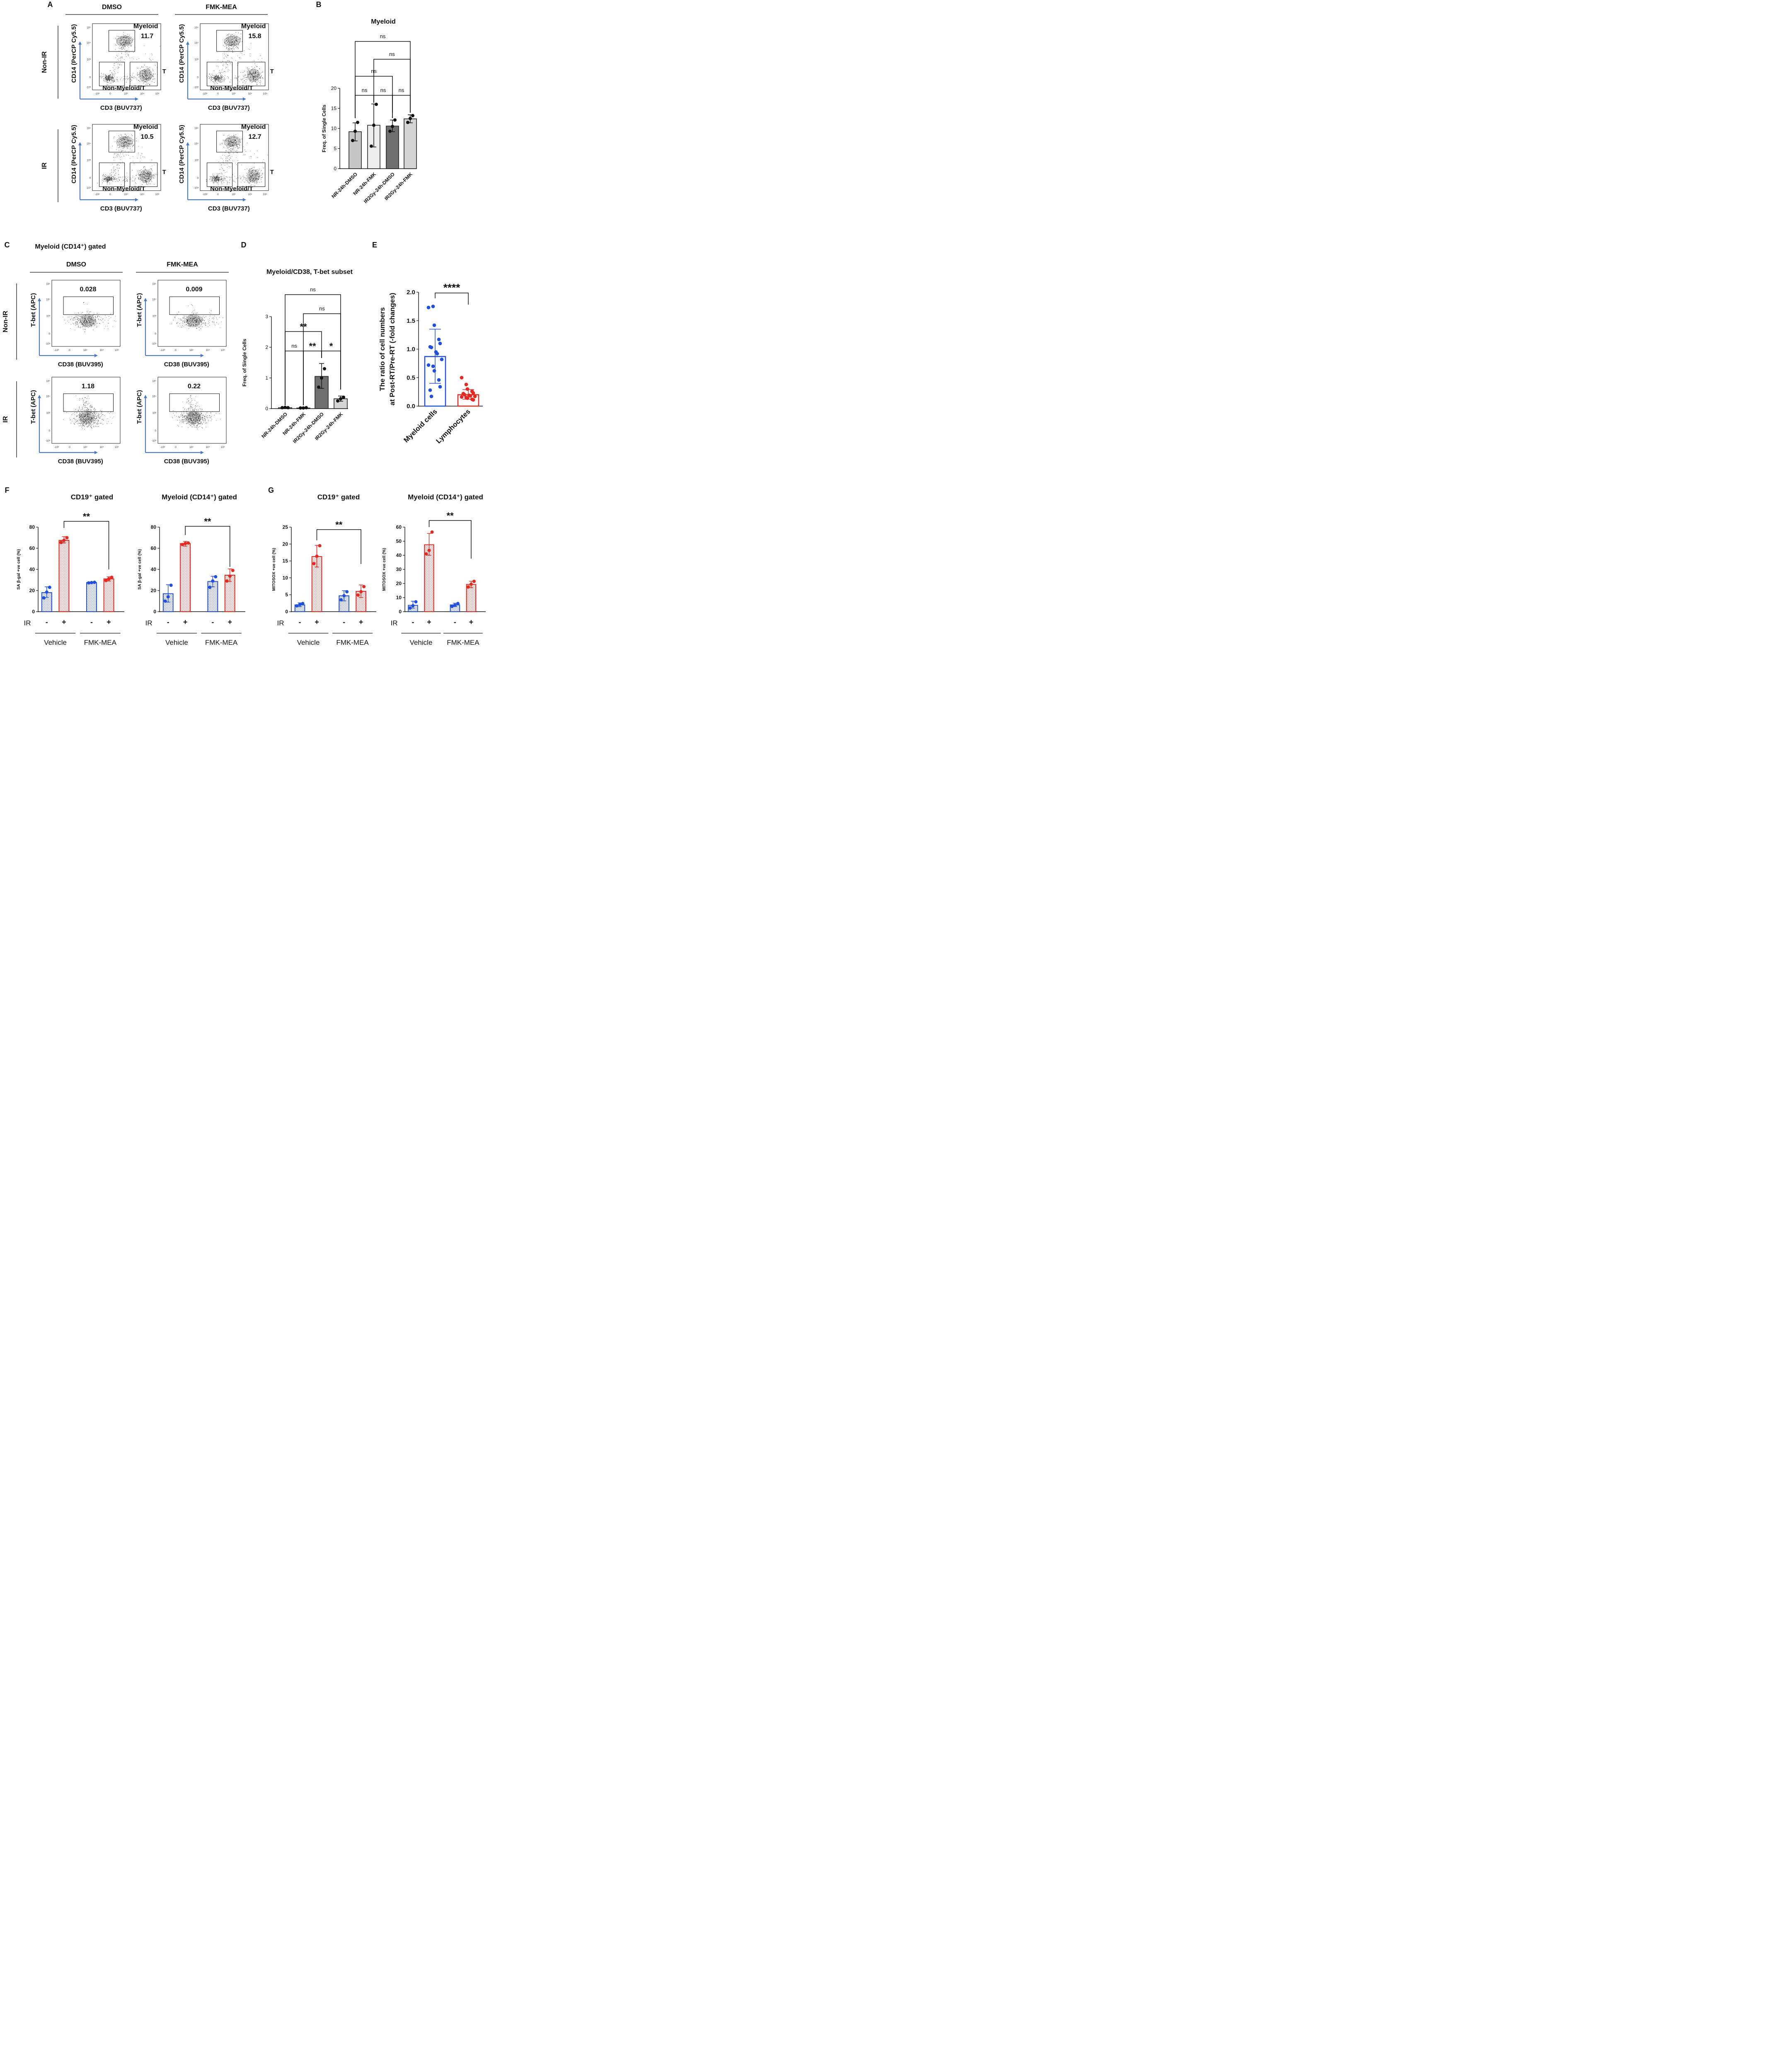 The height and width of the screenshot is (2072, 1789). I want to click on x-tick-label: -10³, so click(162, 447).